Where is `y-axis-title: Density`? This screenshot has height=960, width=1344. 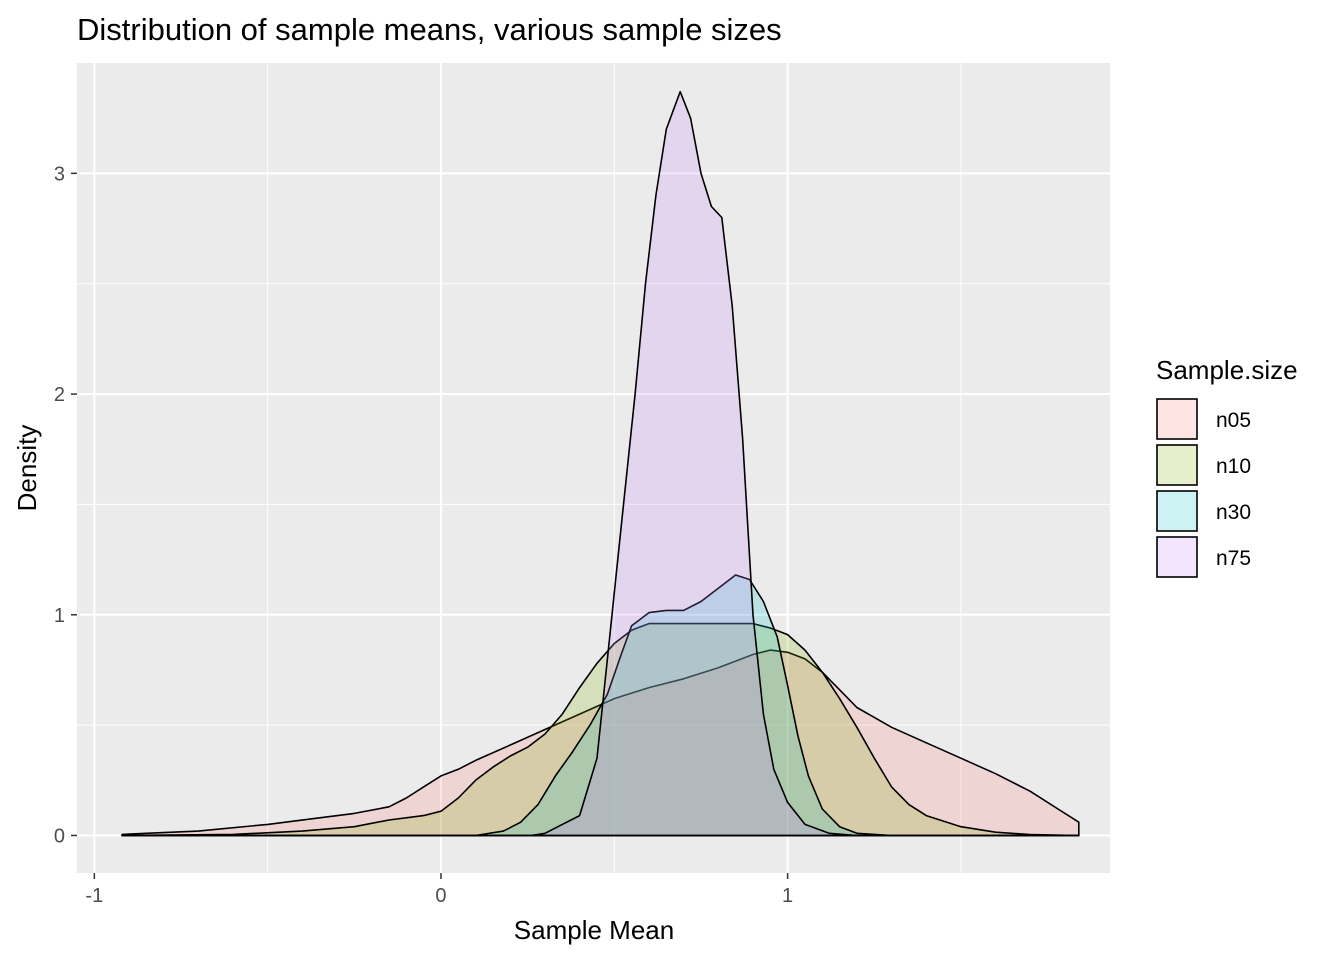
y-axis-title: Density is located at coordinates (27, 468).